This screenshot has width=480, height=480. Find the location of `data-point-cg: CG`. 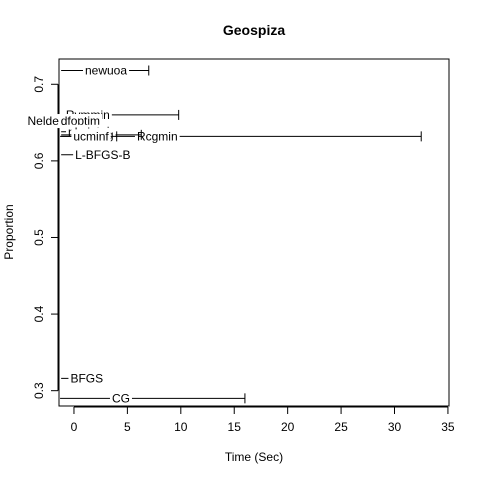

data-point-cg: CG is located at coordinates (153, 398).